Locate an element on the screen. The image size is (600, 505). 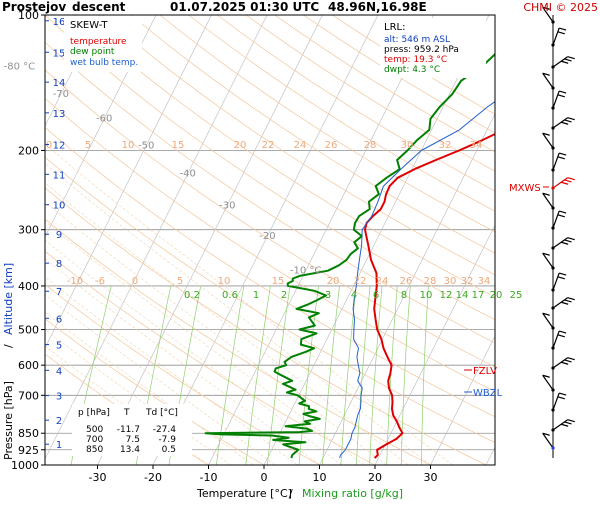
moist-adiabat-label: 26 is located at coordinates (406, 281).